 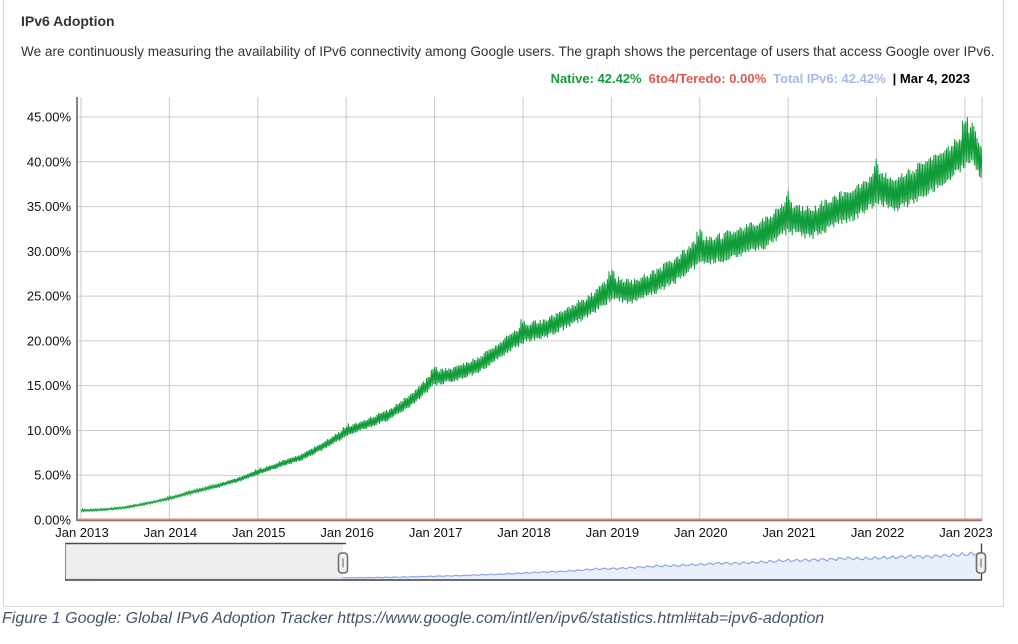 I want to click on x-axis-label: Jan 2021, so click(x=789, y=532).